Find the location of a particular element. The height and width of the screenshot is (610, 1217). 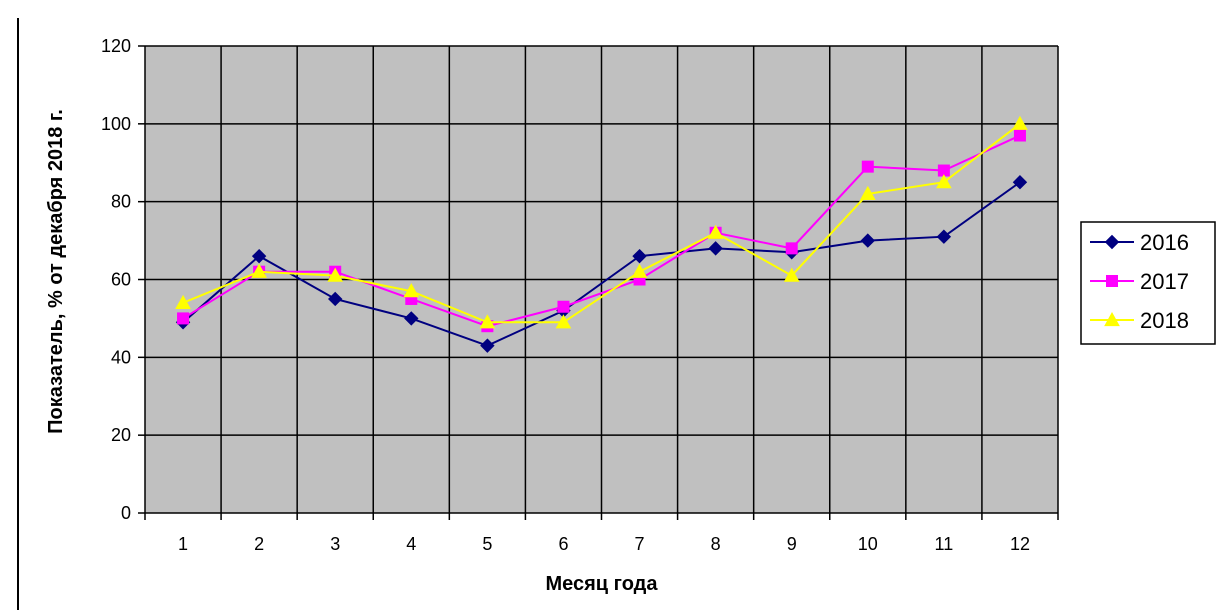

x-tick-label: 8 is located at coordinates (716, 544).